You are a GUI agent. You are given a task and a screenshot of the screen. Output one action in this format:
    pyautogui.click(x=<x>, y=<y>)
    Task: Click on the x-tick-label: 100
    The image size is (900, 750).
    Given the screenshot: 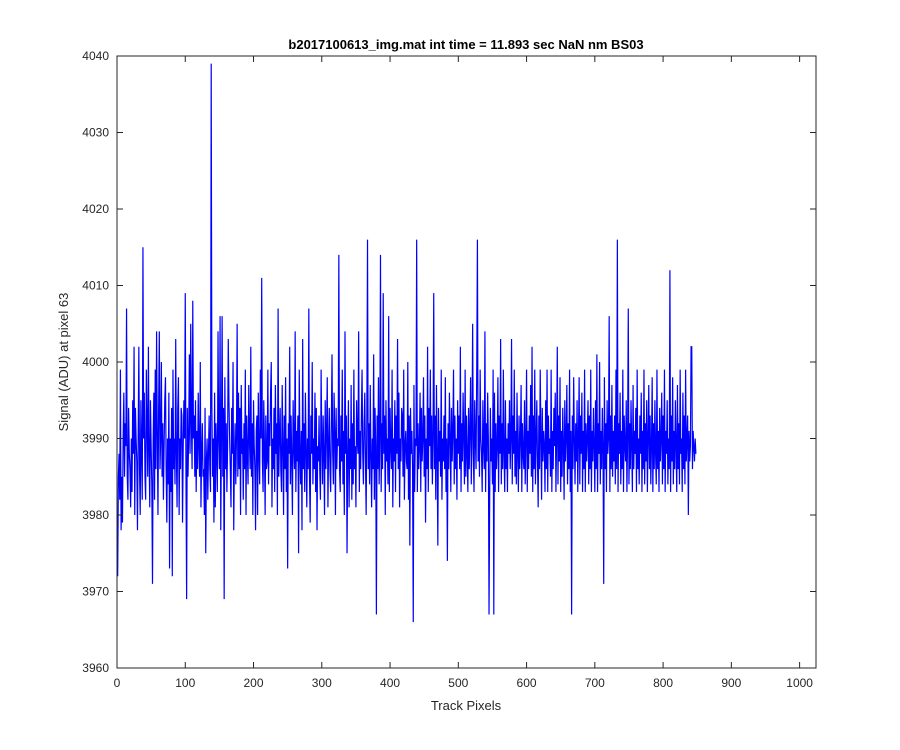 What is the action you would take?
    pyautogui.click(x=185, y=683)
    